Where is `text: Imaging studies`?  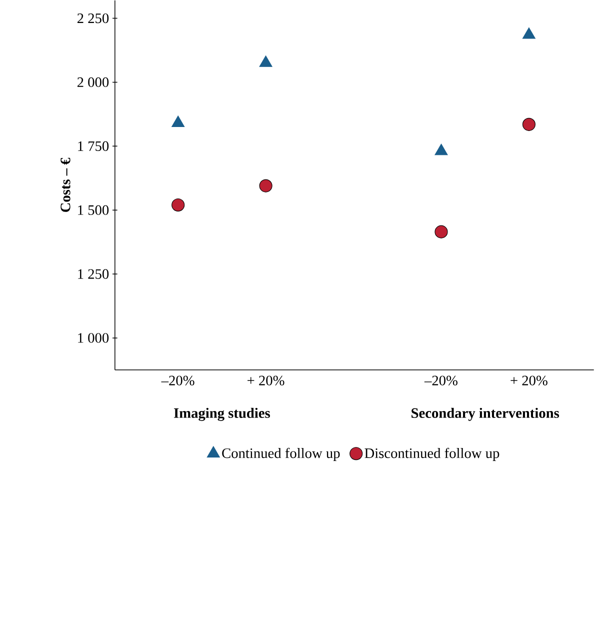
text: Imaging studies is located at coordinates (222, 414).